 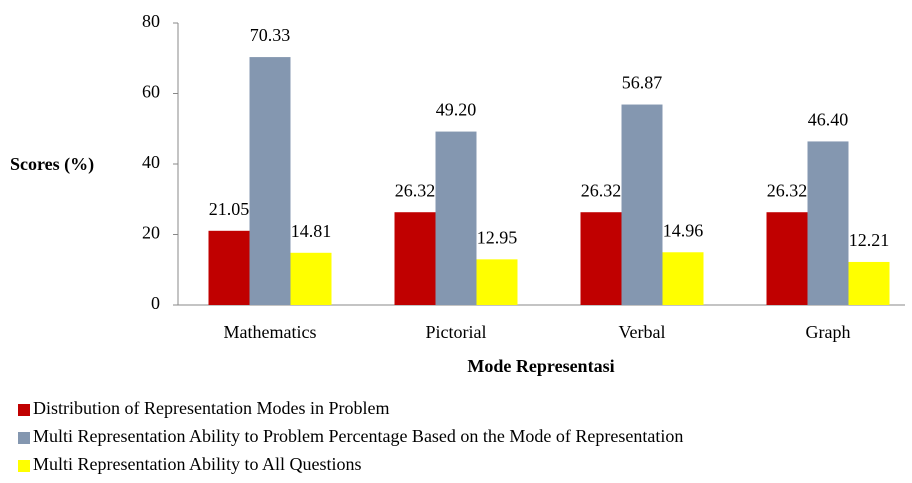 I want to click on data-label: 46.40, so click(x=828, y=120).